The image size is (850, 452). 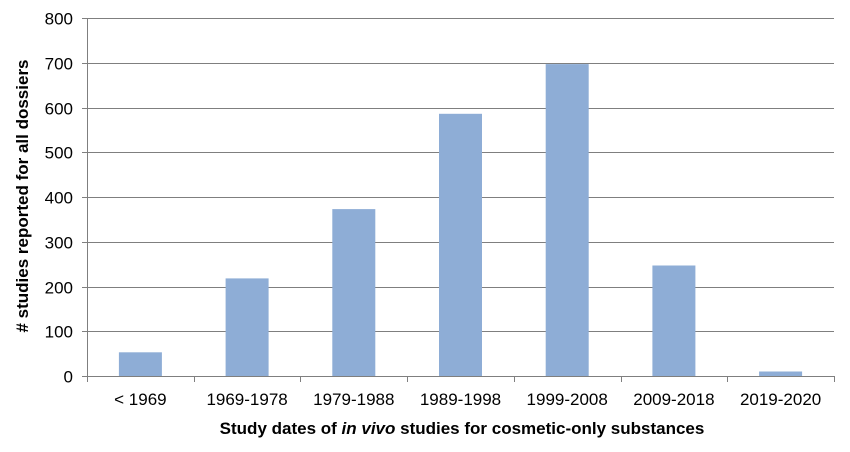 I want to click on x-tick-label: 1969-1978, so click(x=246, y=399).